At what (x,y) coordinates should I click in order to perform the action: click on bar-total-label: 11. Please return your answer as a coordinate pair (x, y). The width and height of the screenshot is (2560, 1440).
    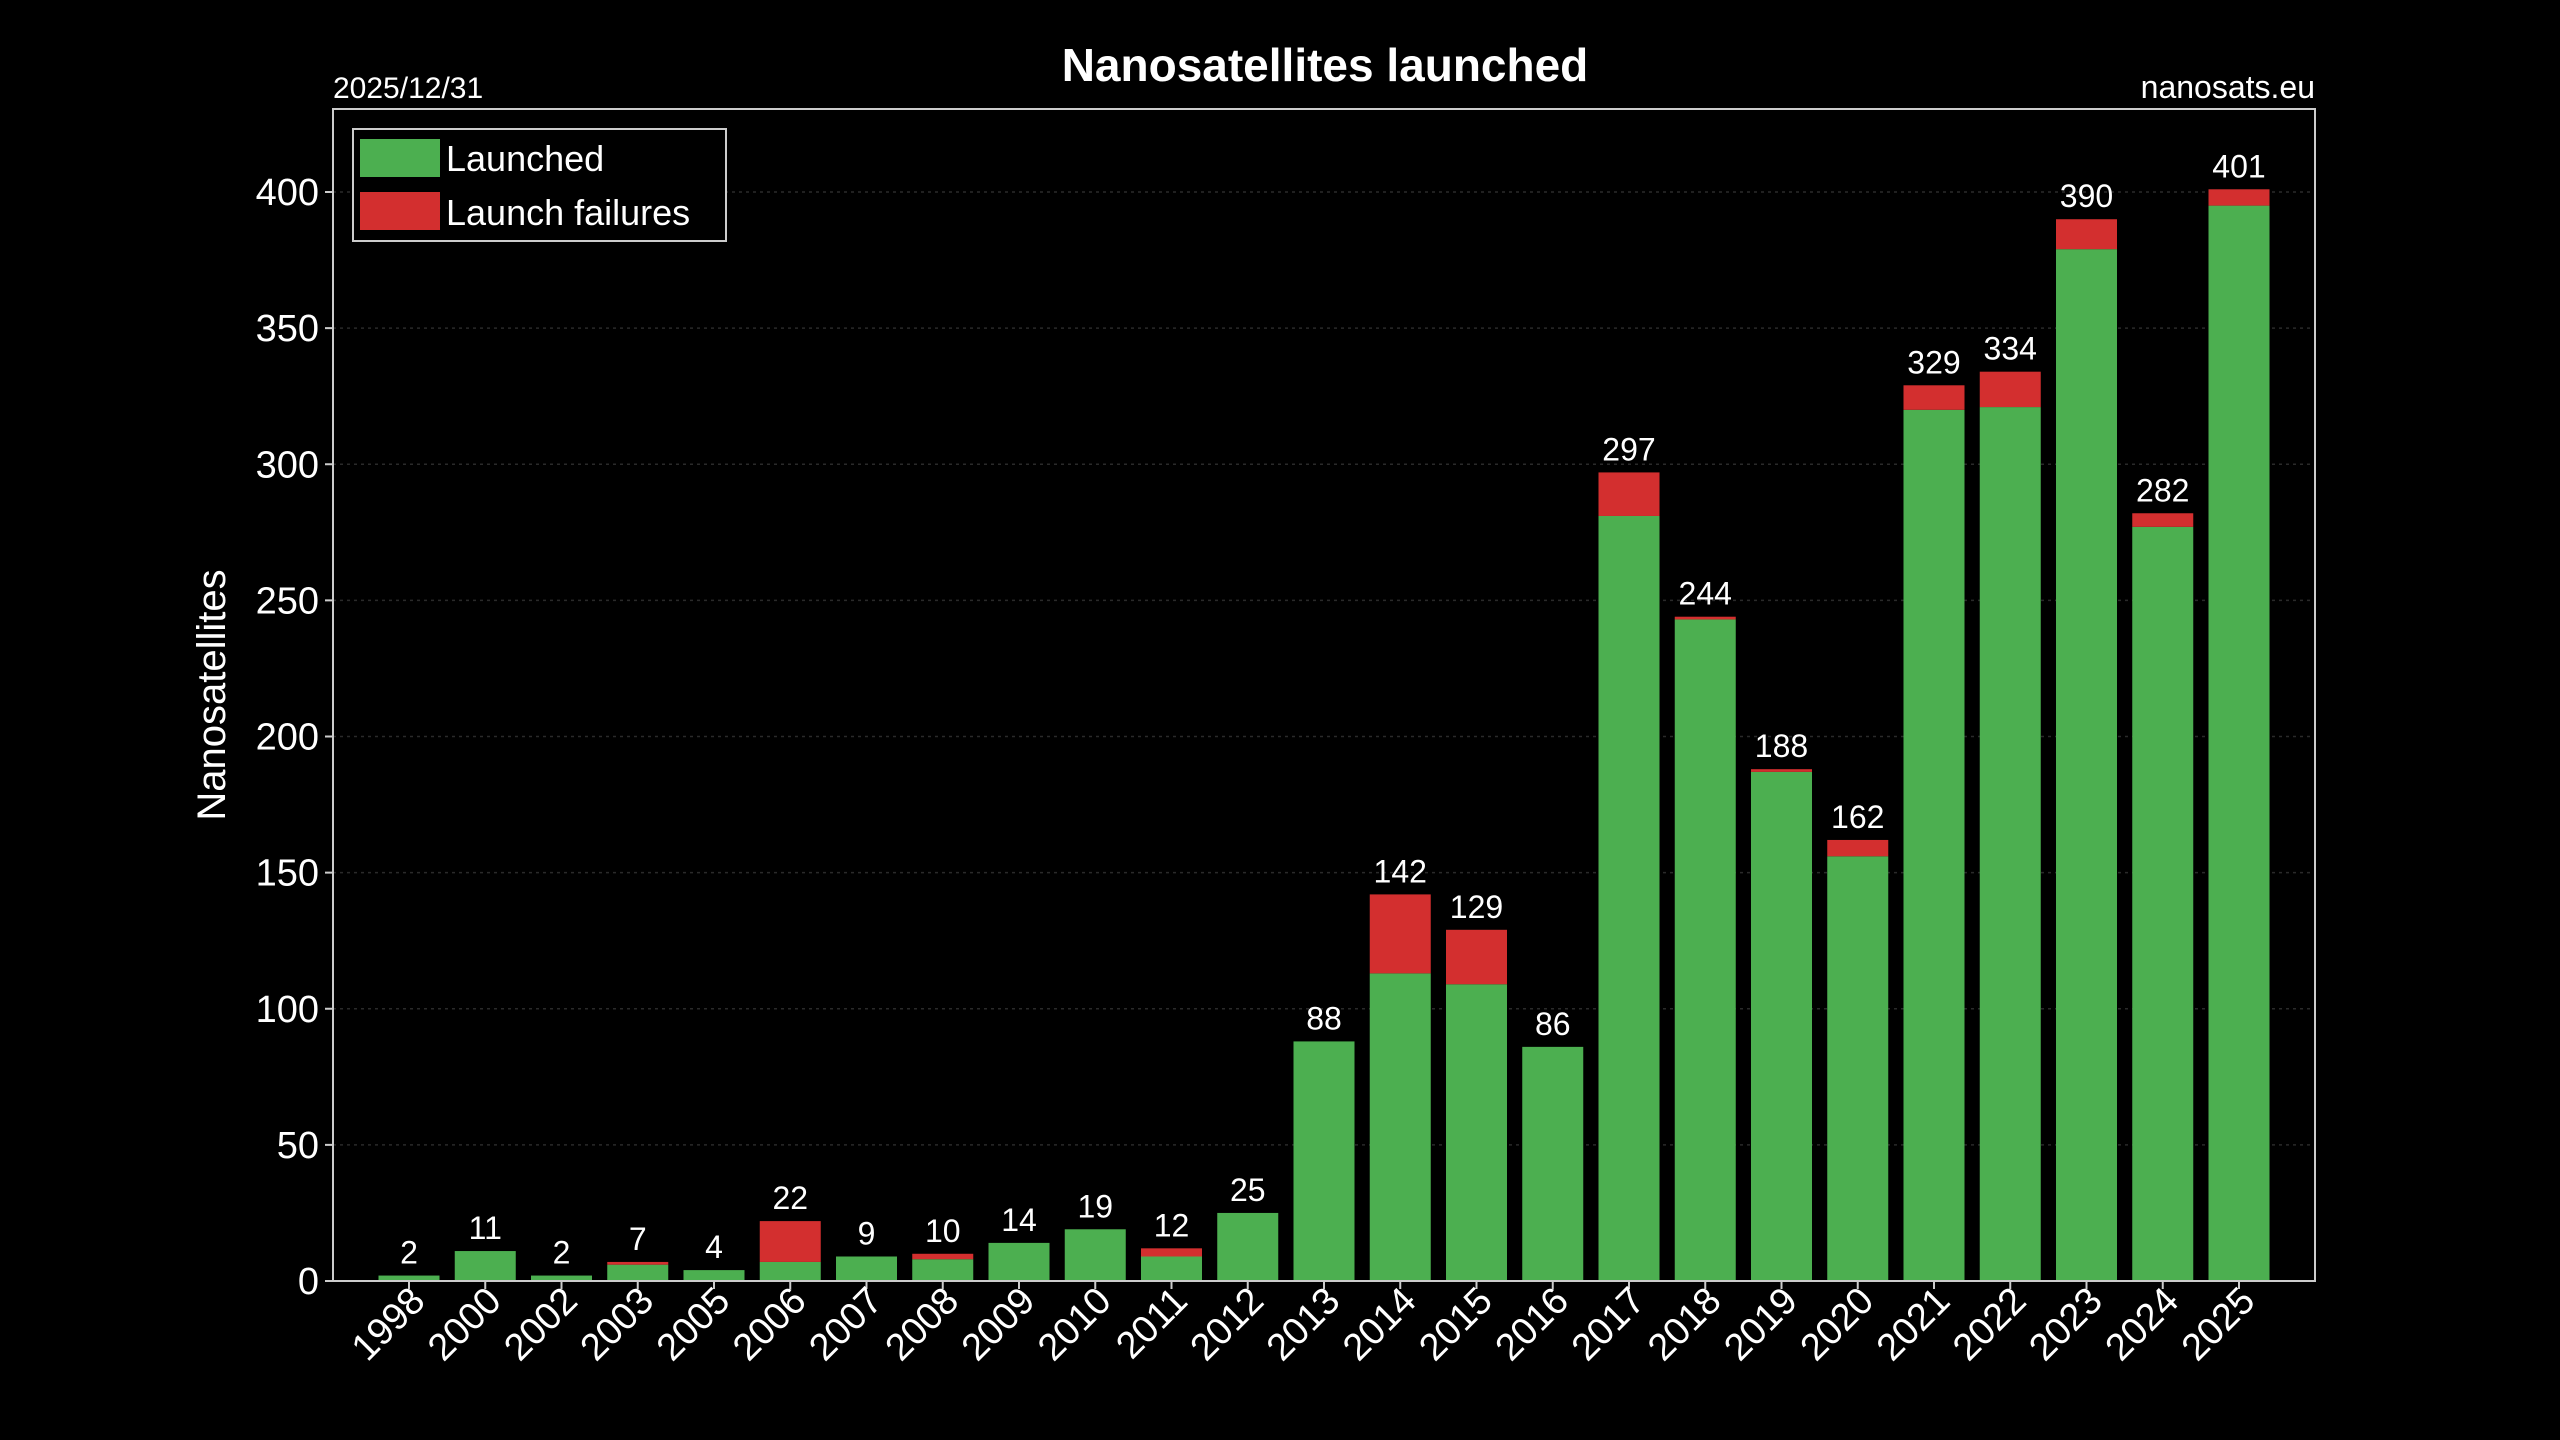
    Looking at the image, I should click on (485, 1228).